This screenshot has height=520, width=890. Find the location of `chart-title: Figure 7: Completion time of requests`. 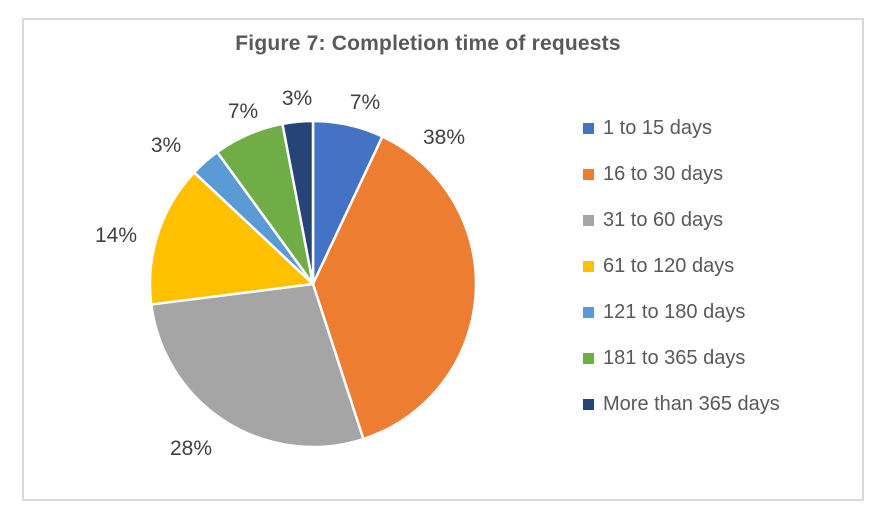

chart-title: Figure 7: Completion time of requests is located at coordinates (428, 43).